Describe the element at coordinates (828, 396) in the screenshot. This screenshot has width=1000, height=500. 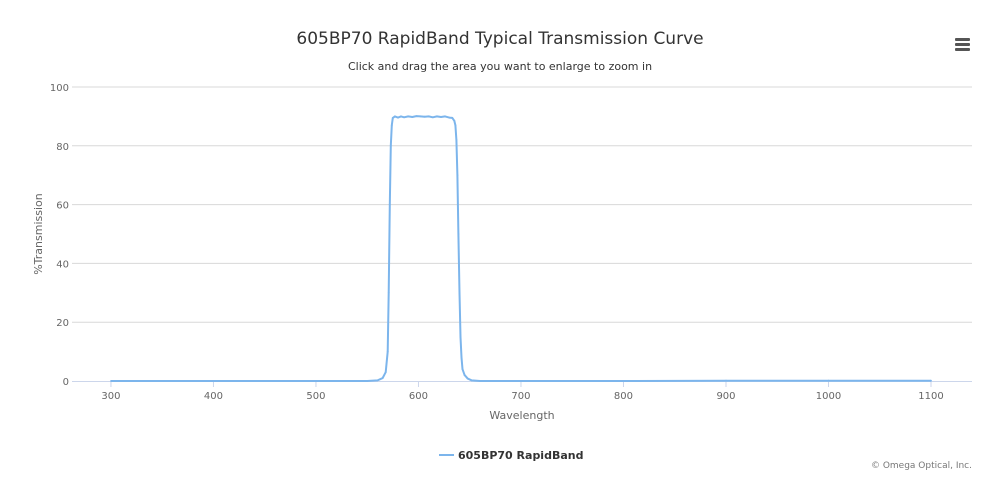
I see `x-tick-label: 1000` at that location.